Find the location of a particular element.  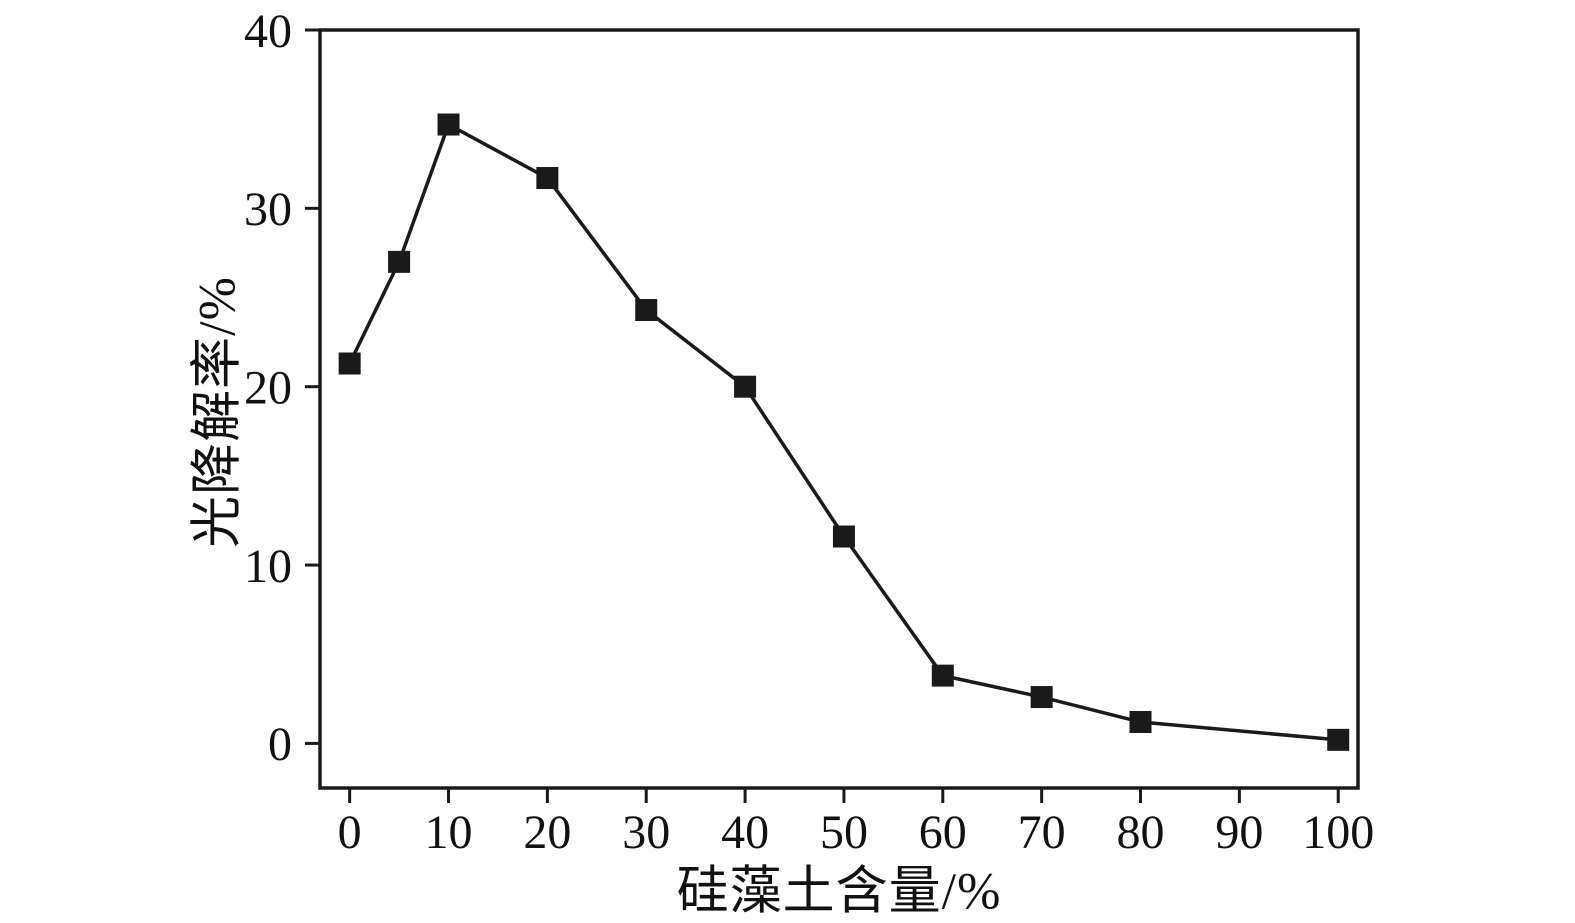

y-tick-label: 0 is located at coordinates (280, 744).